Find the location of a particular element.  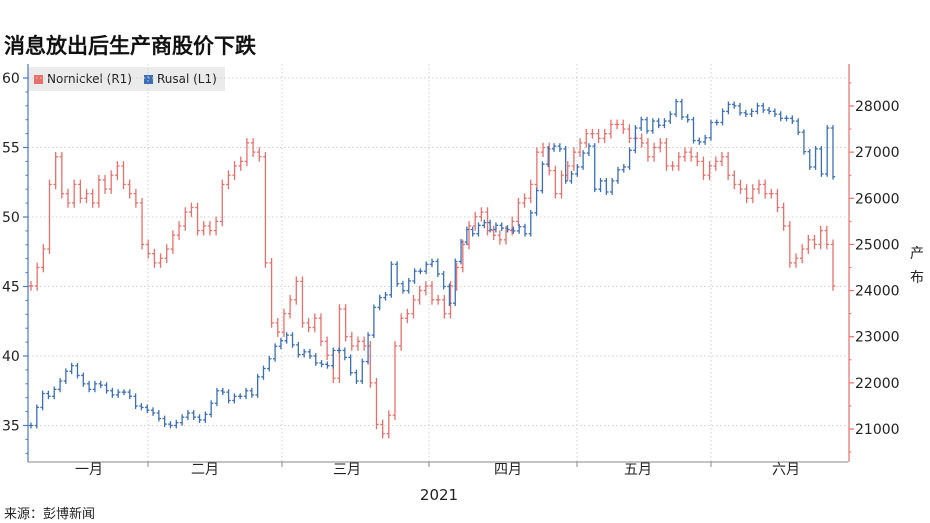

month-label: 五月 is located at coordinates (638, 470).